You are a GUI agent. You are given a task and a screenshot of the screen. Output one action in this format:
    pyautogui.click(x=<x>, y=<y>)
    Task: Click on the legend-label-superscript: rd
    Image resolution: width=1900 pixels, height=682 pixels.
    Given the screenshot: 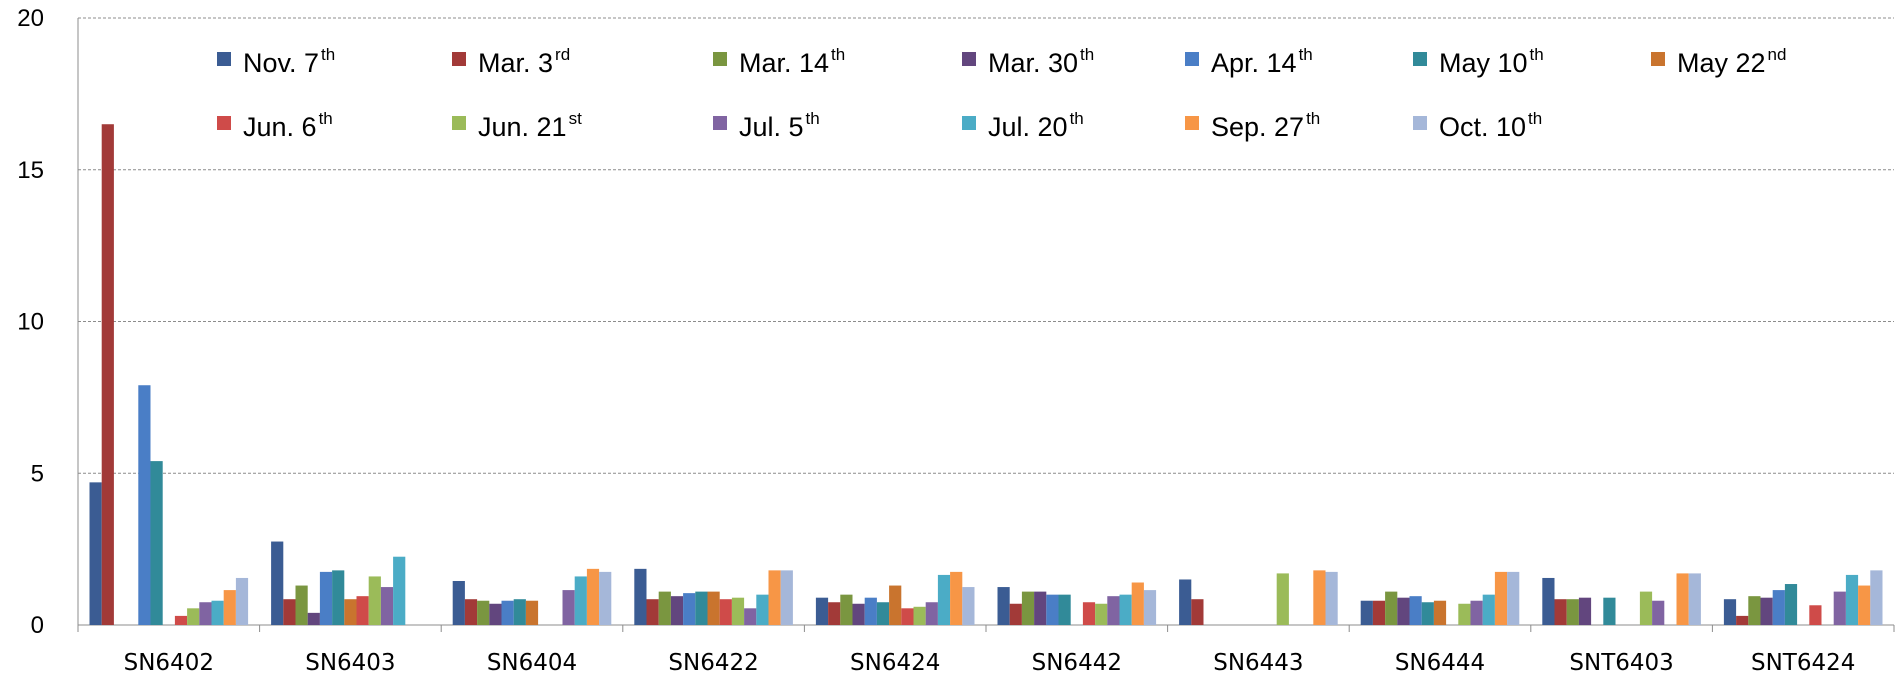 What is the action you would take?
    pyautogui.click(x=562, y=54)
    